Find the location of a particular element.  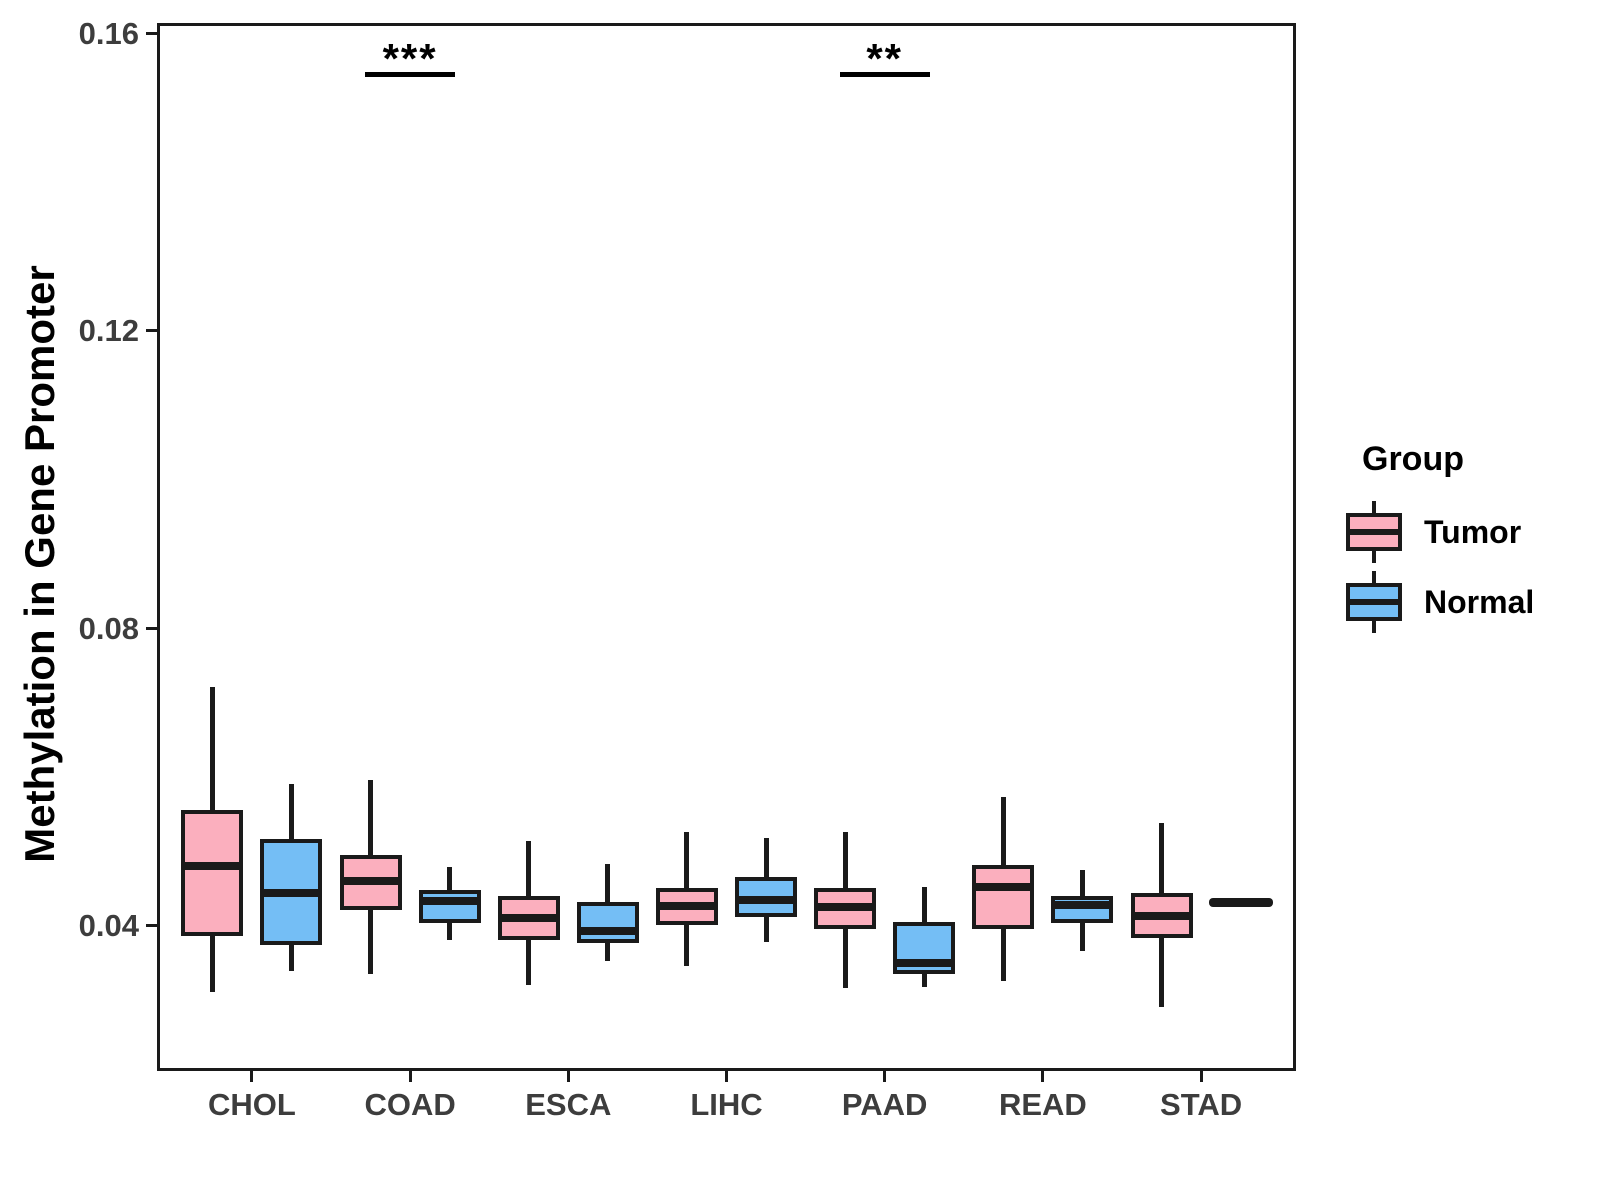

legend-item-normal: Normal is located at coordinates (1465, 602).